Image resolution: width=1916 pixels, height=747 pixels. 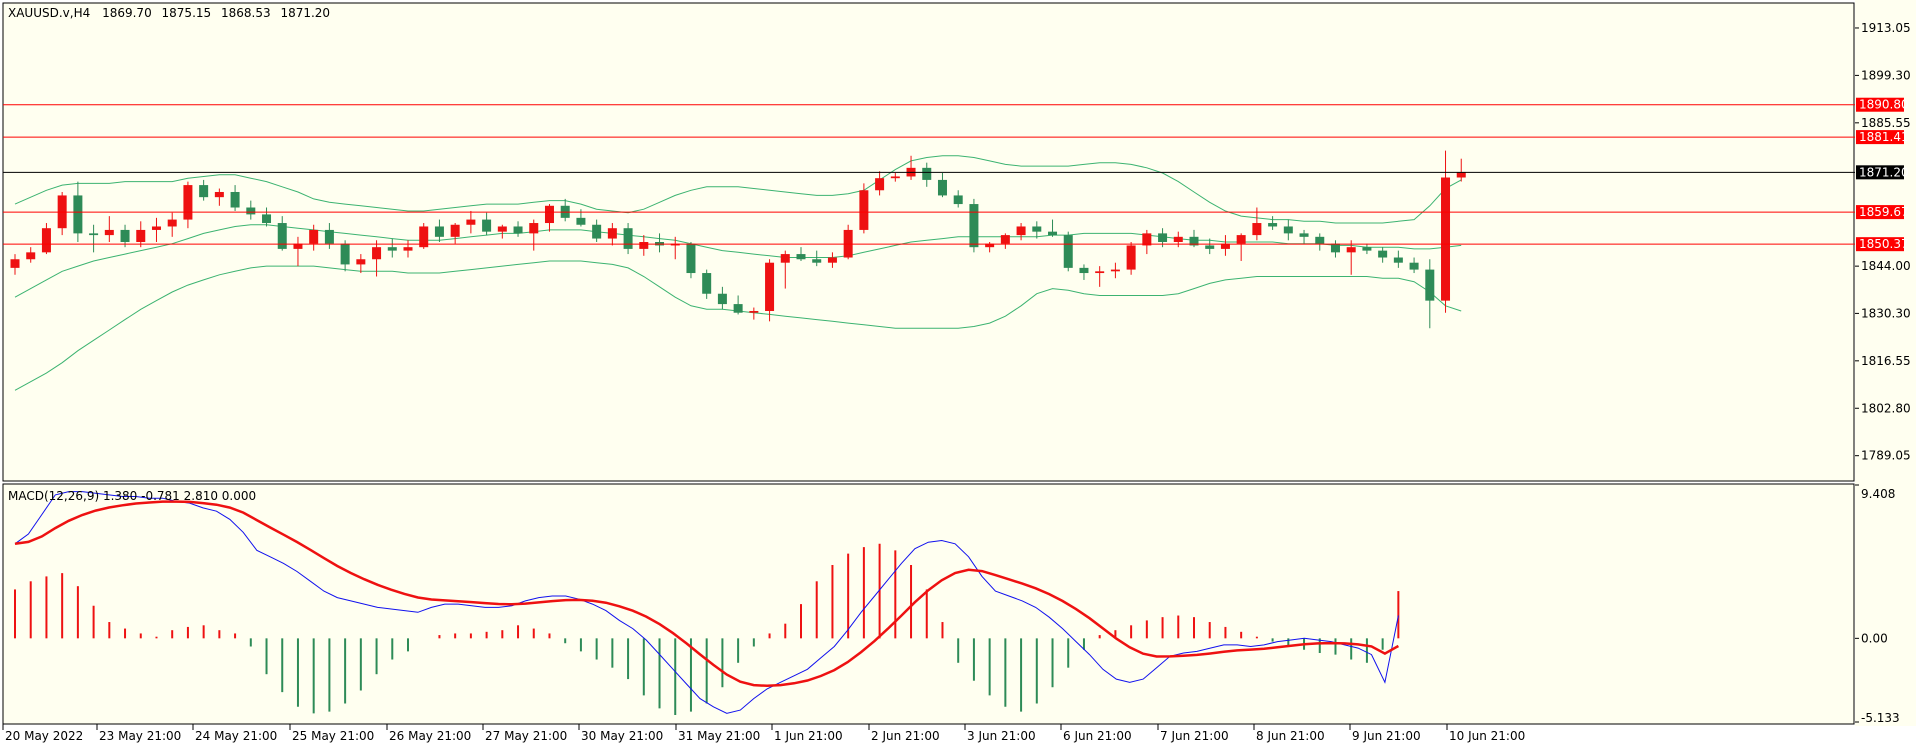 I want to click on level-label: 1890.80, so click(x=1884, y=105).